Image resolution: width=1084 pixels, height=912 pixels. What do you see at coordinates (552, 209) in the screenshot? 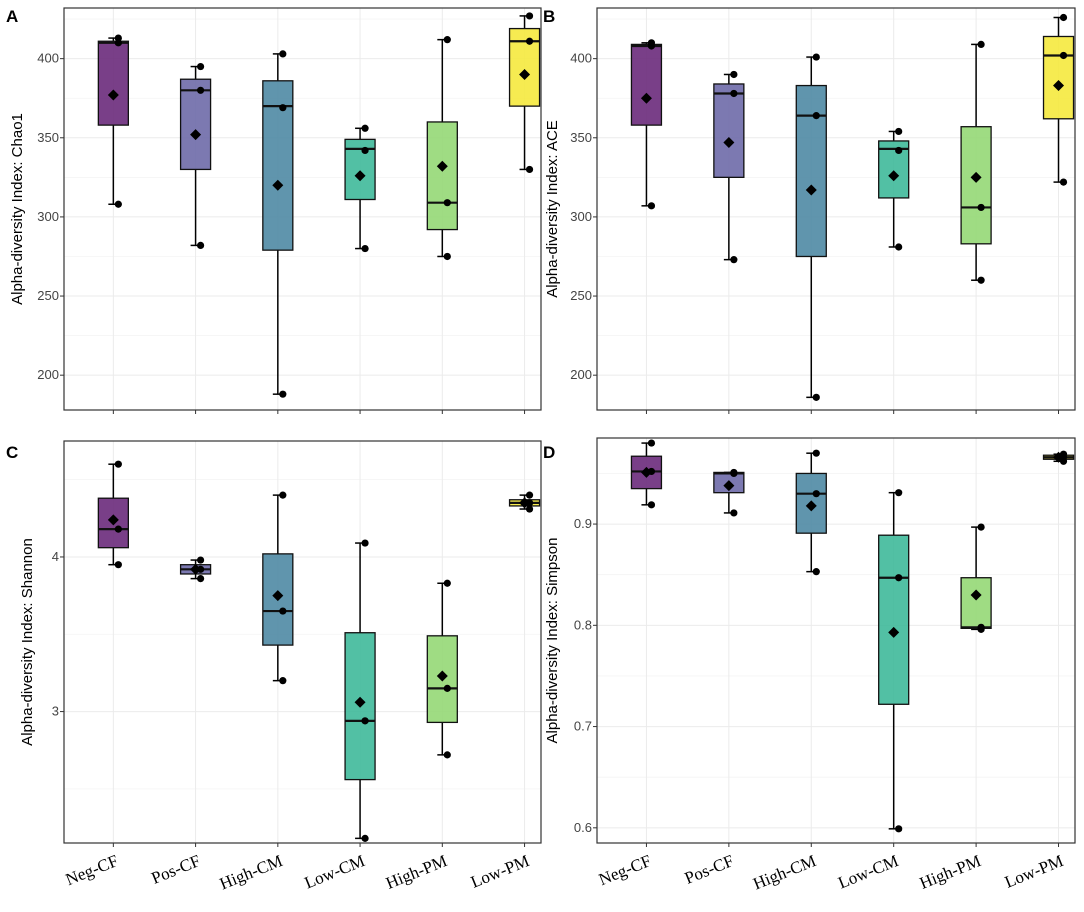
I see `y-axis-label: Alpha-diversity Index: ACE` at bounding box center [552, 209].